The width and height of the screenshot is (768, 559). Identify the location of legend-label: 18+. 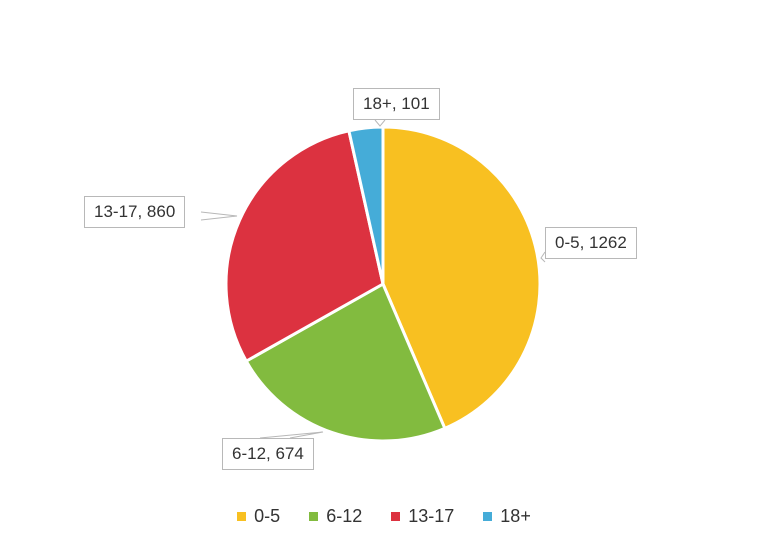
(515, 516).